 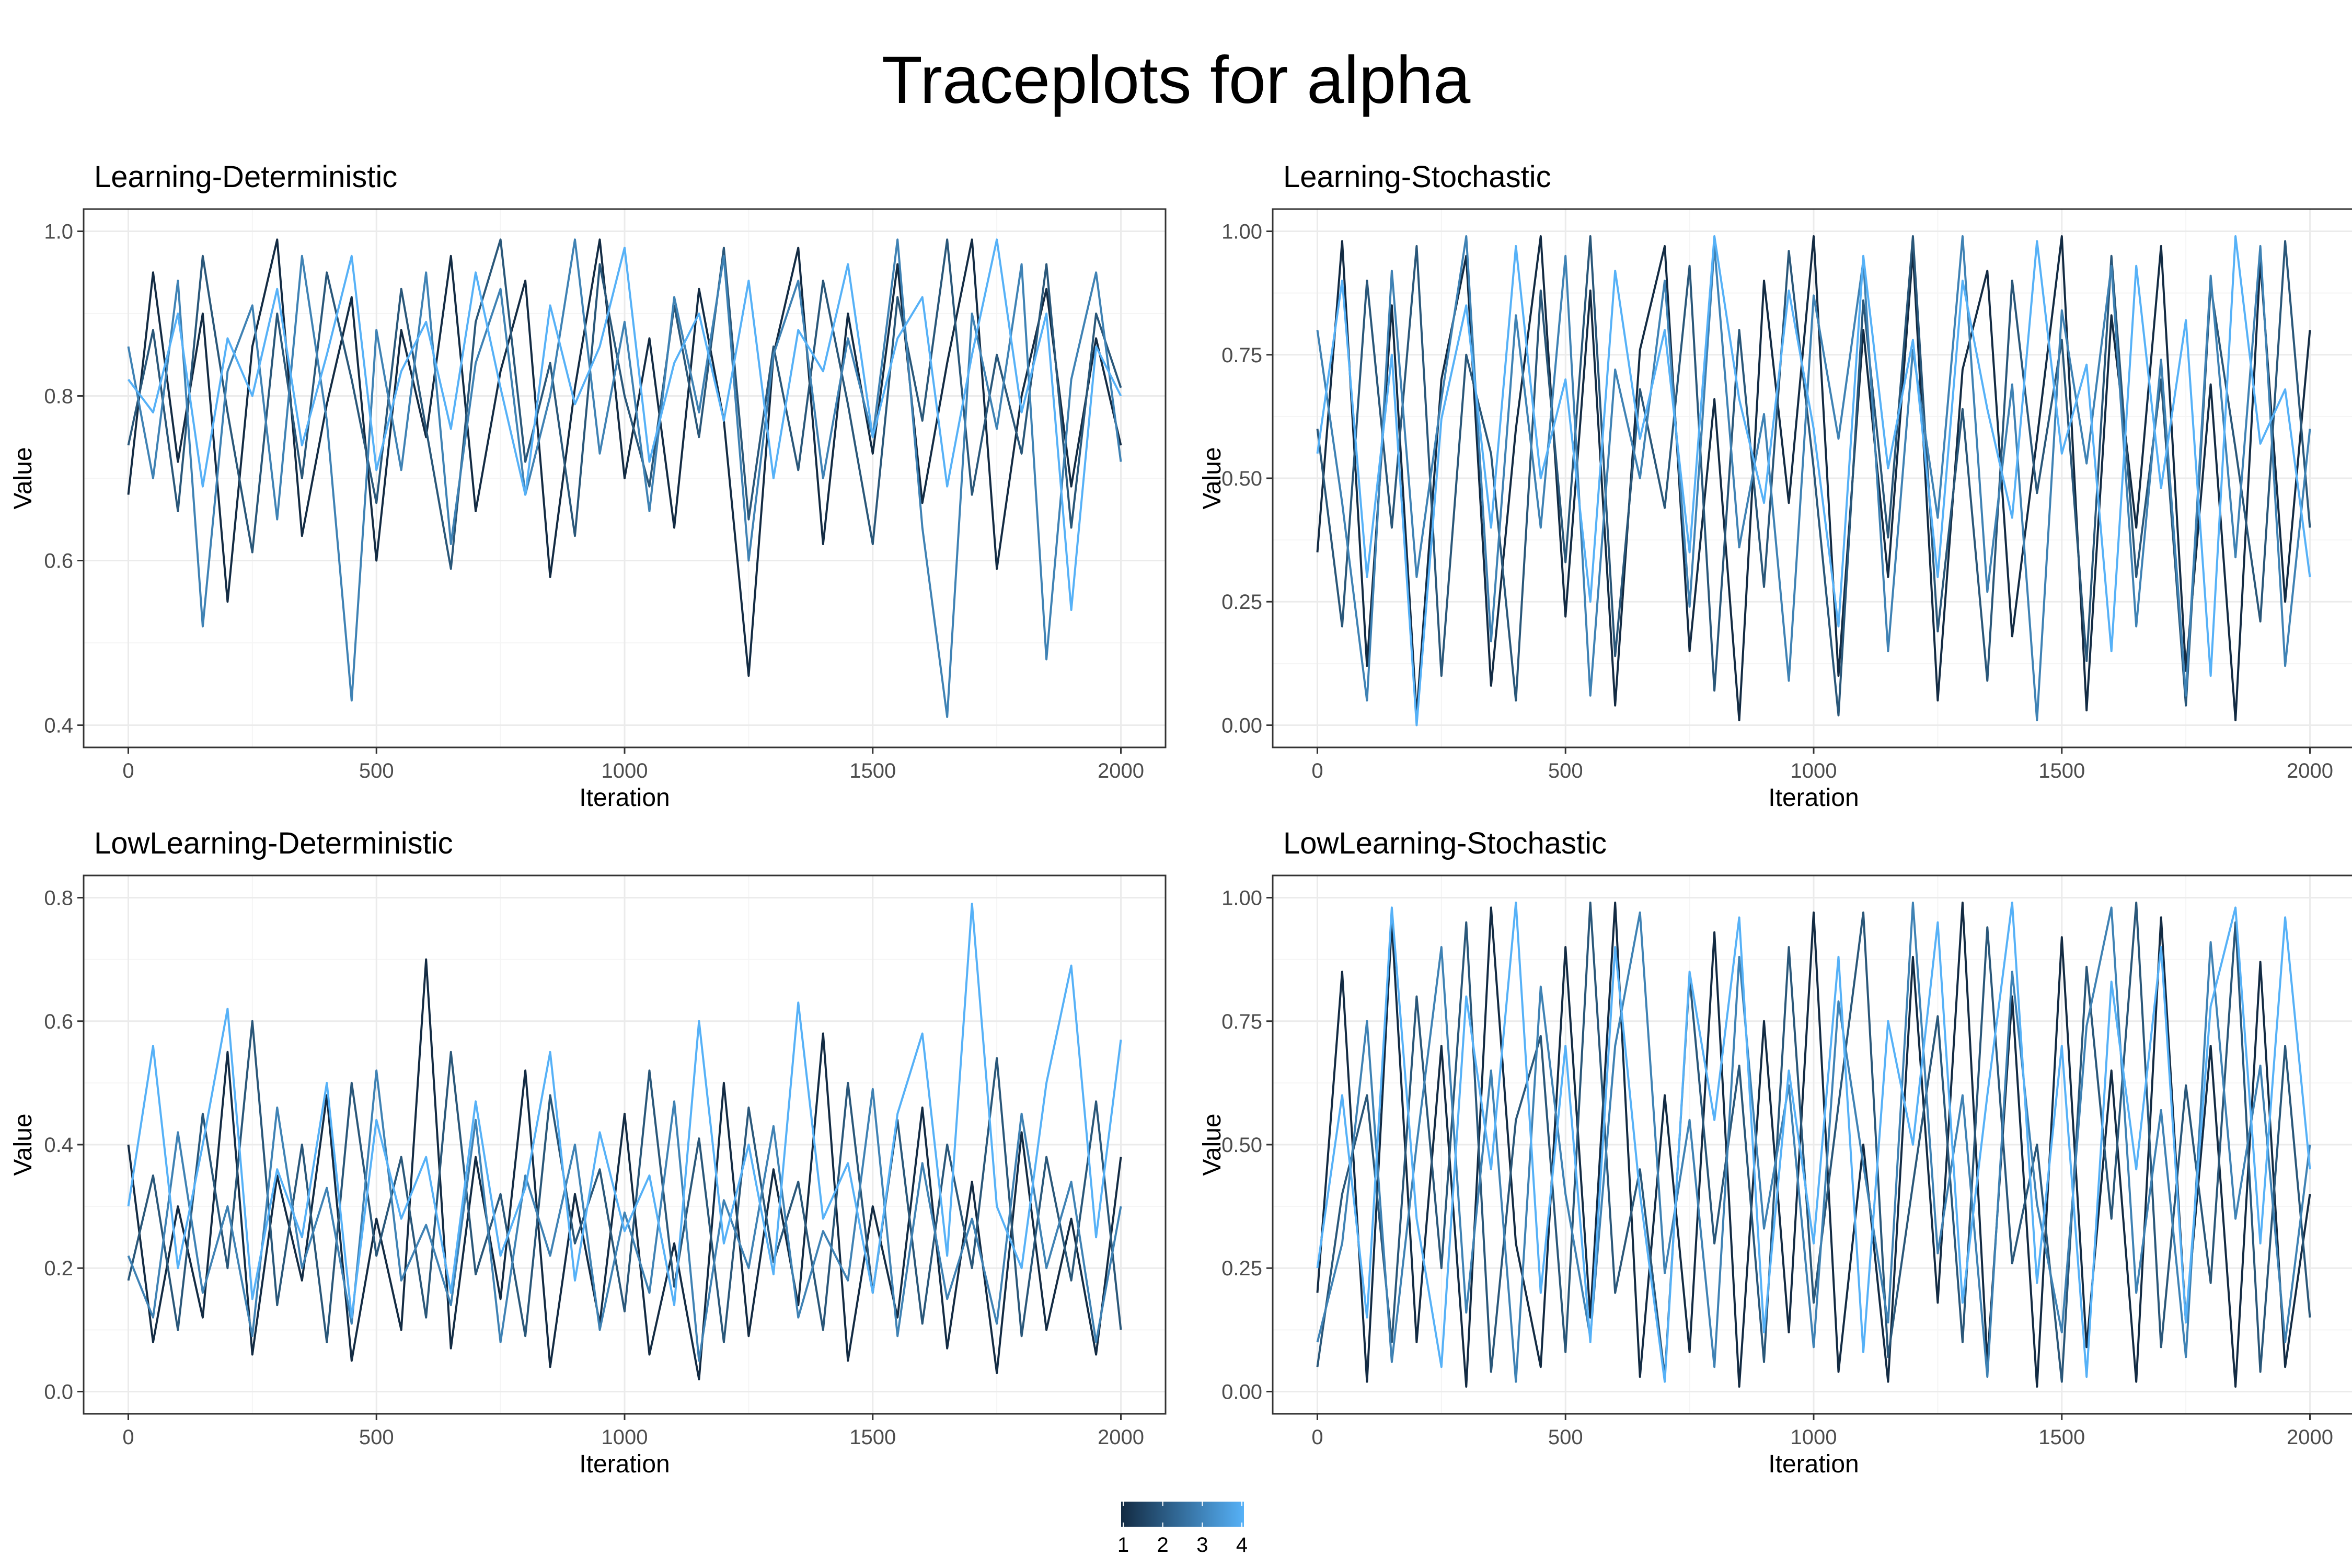 What do you see at coordinates (58, 1268) in the screenshot?
I see `y-tick-label: 0.2` at bounding box center [58, 1268].